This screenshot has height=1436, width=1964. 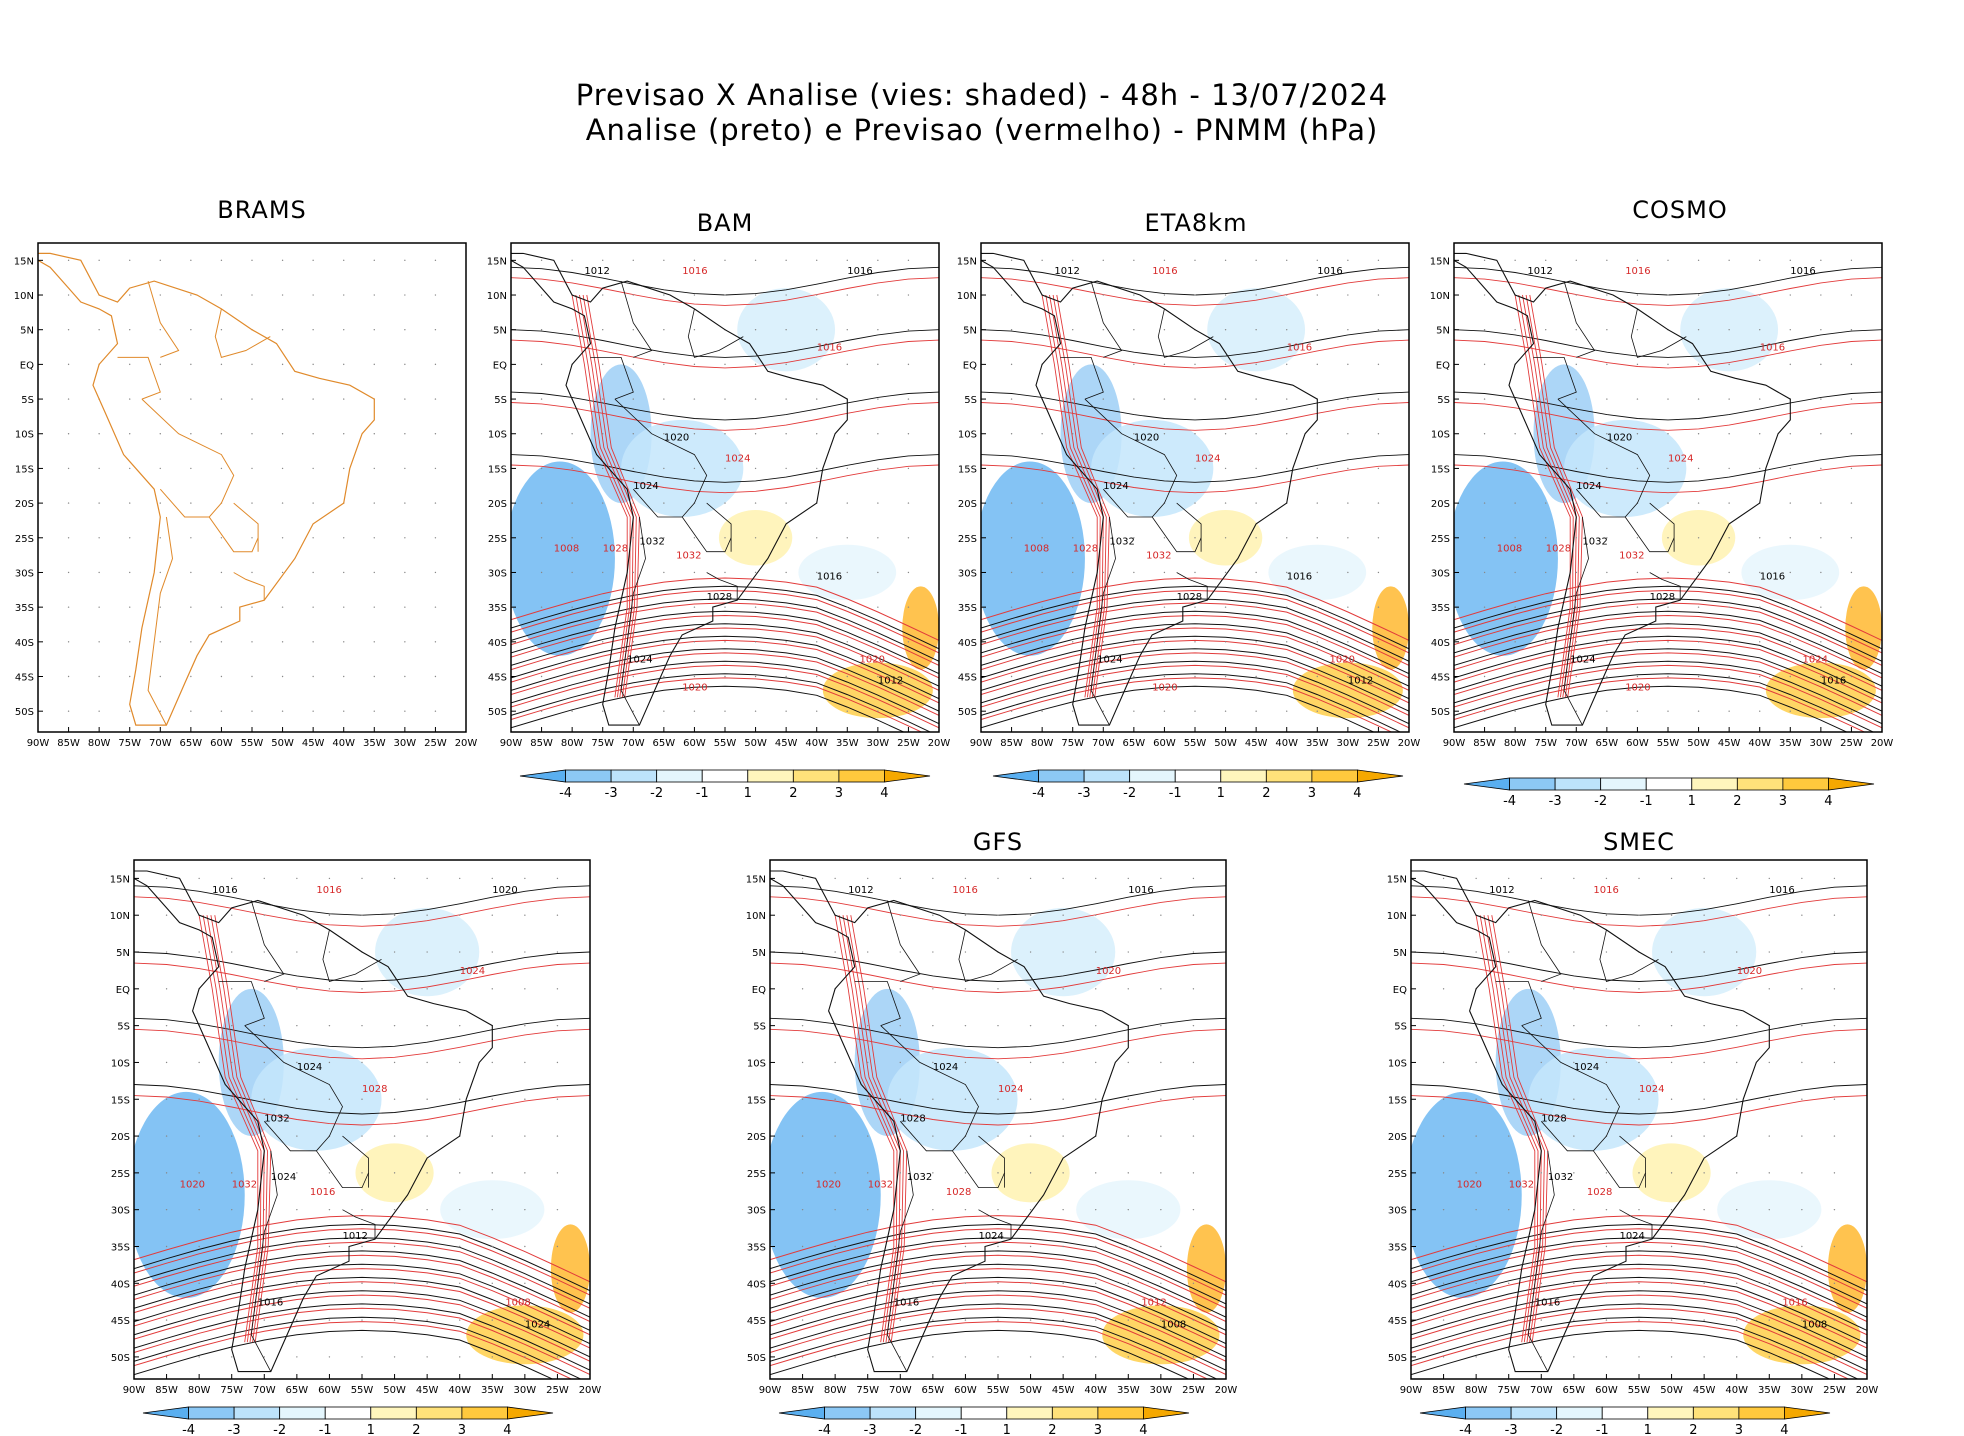 I want to click on country-border, so click(x=1555, y=378).